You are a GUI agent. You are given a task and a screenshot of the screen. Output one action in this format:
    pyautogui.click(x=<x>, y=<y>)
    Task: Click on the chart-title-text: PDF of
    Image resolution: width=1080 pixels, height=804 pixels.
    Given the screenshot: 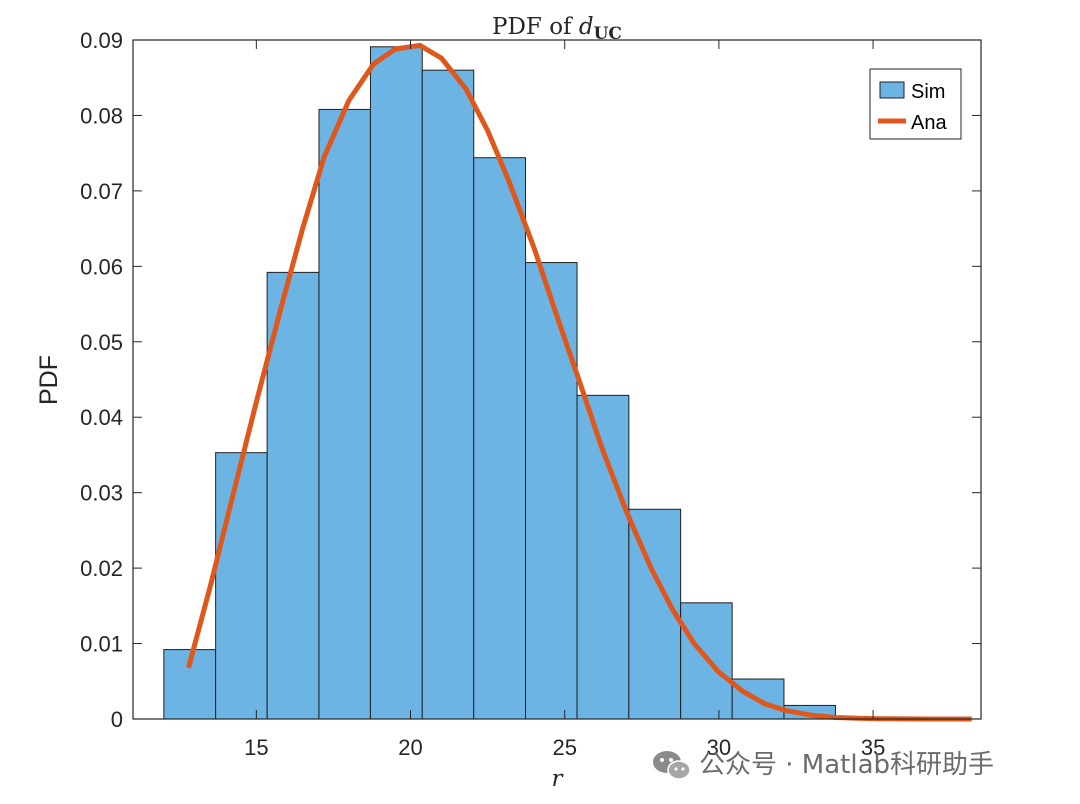 What is the action you would take?
    pyautogui.click(x=535, y=27)
    